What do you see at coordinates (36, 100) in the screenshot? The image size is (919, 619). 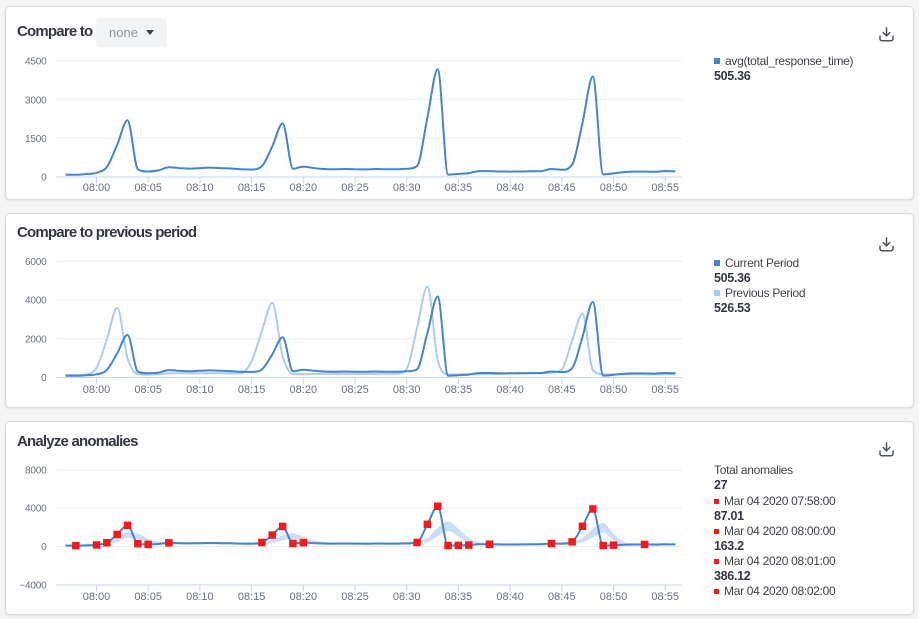 I see `svg-text: 3000` at bounding box center [36, 100].